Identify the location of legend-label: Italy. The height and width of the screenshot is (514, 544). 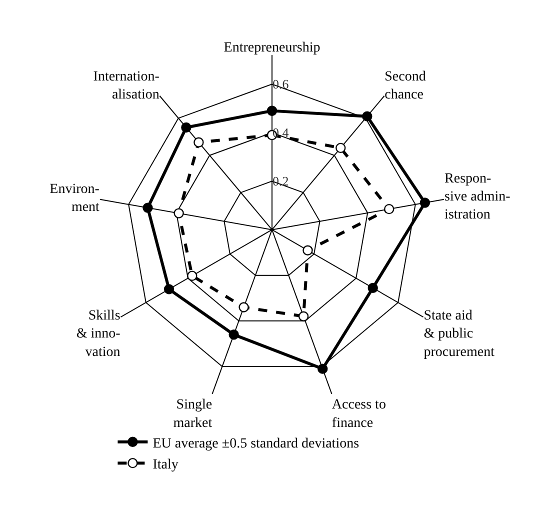
(165, 465).